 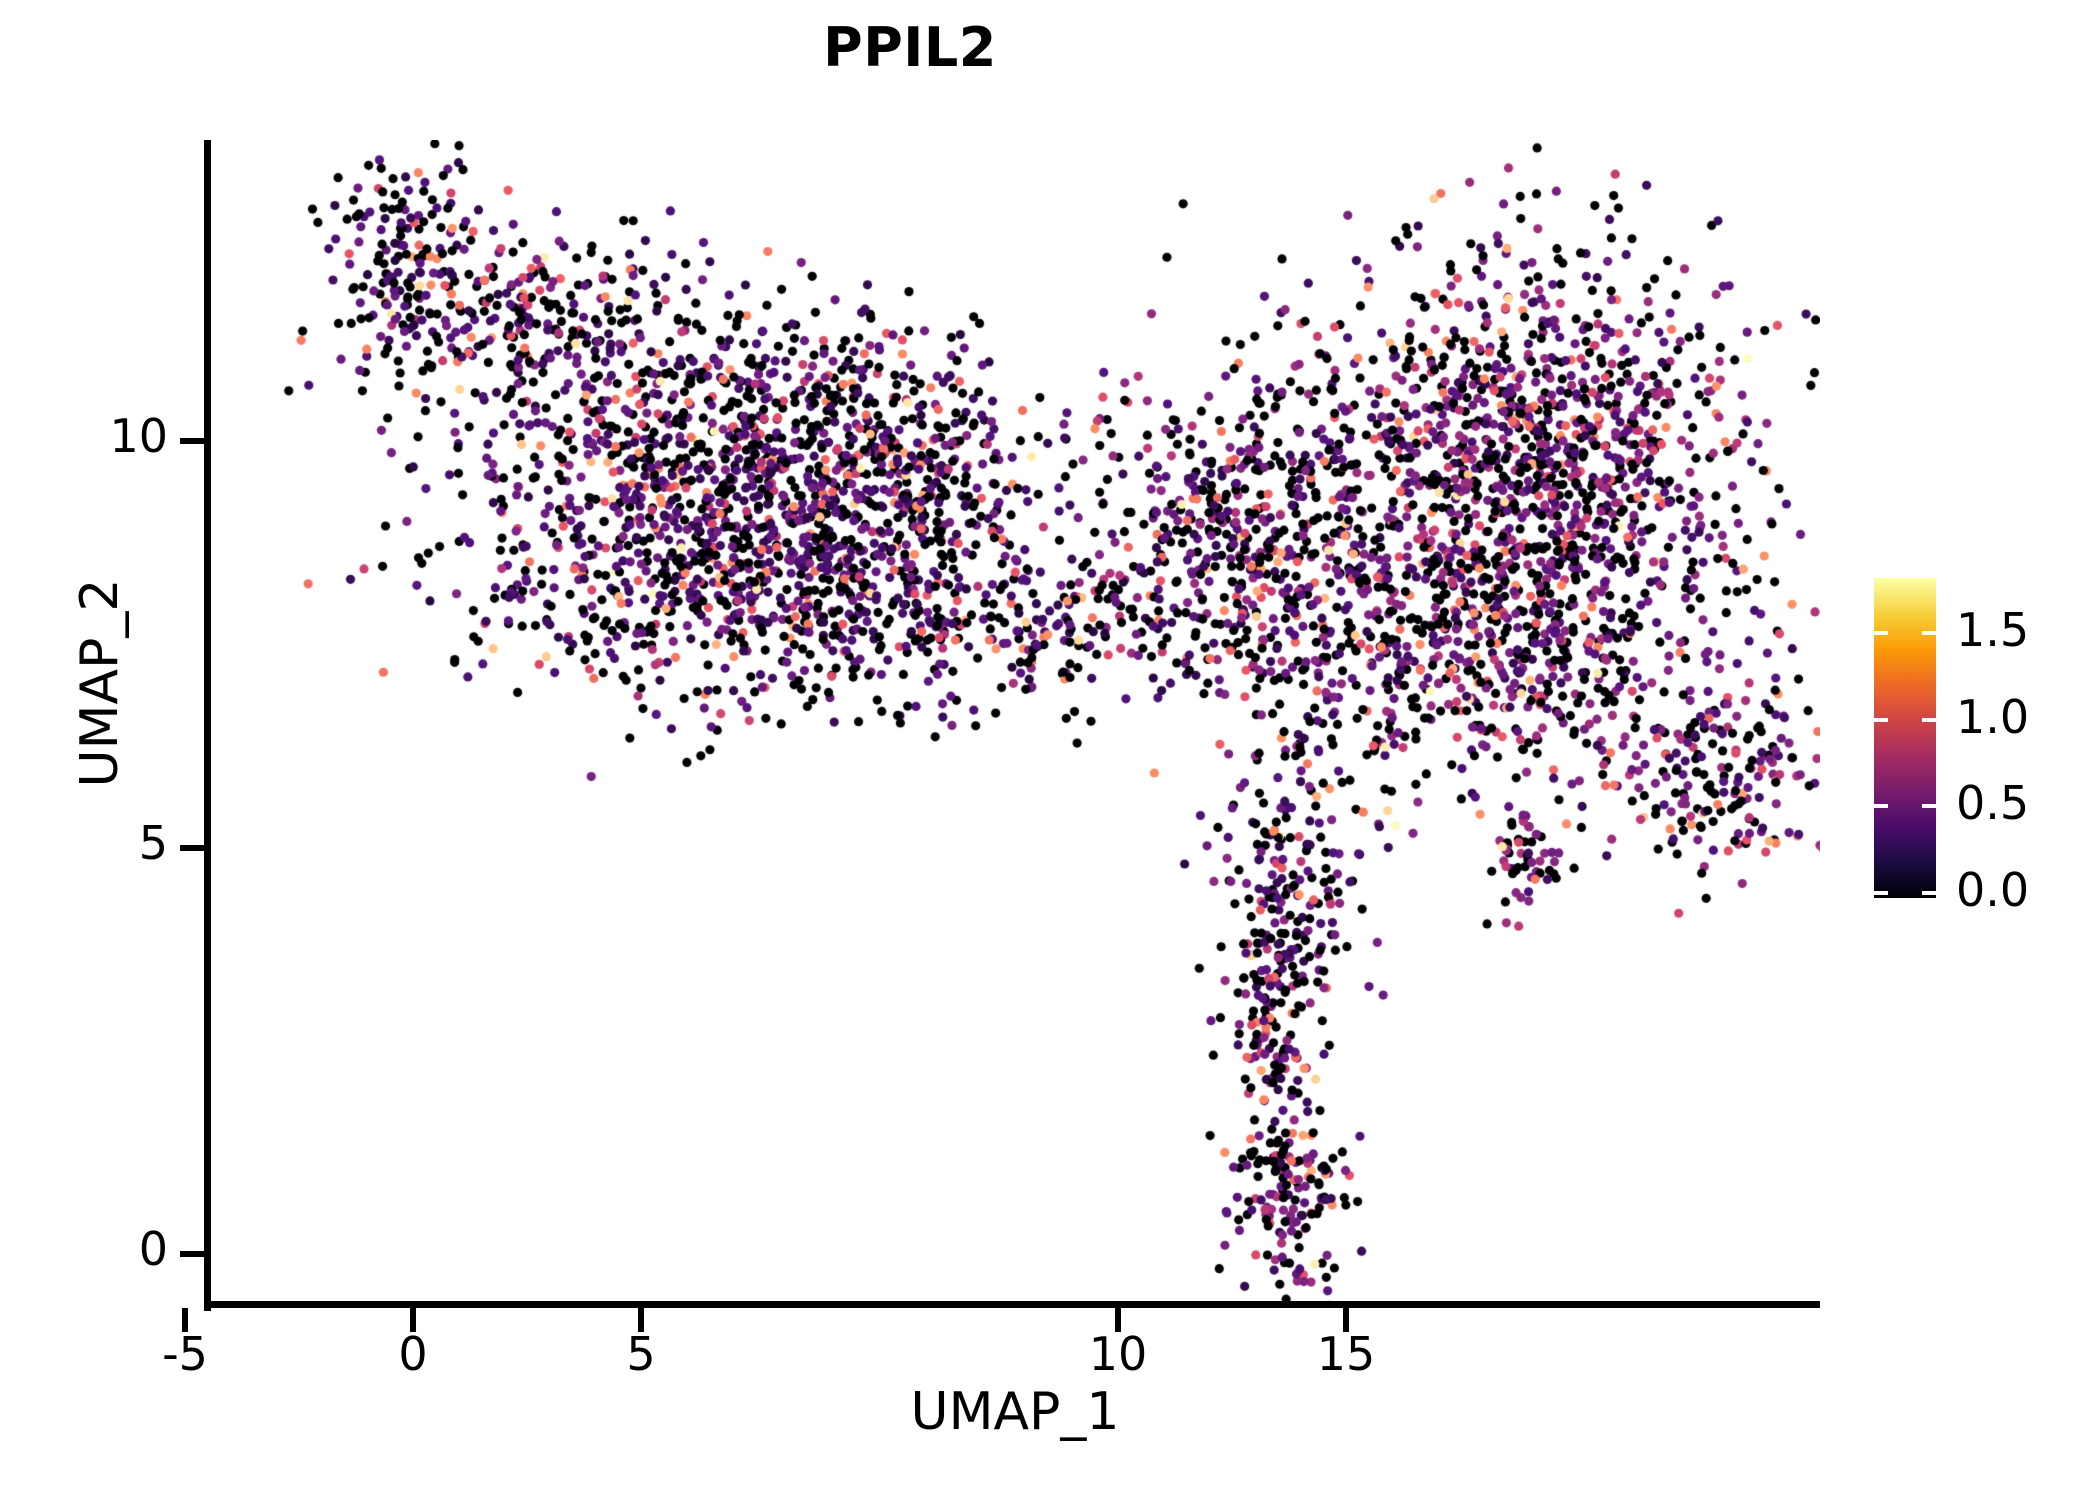 I want to click on x-tick-mark-minus5, so click(x=185, y=1320).